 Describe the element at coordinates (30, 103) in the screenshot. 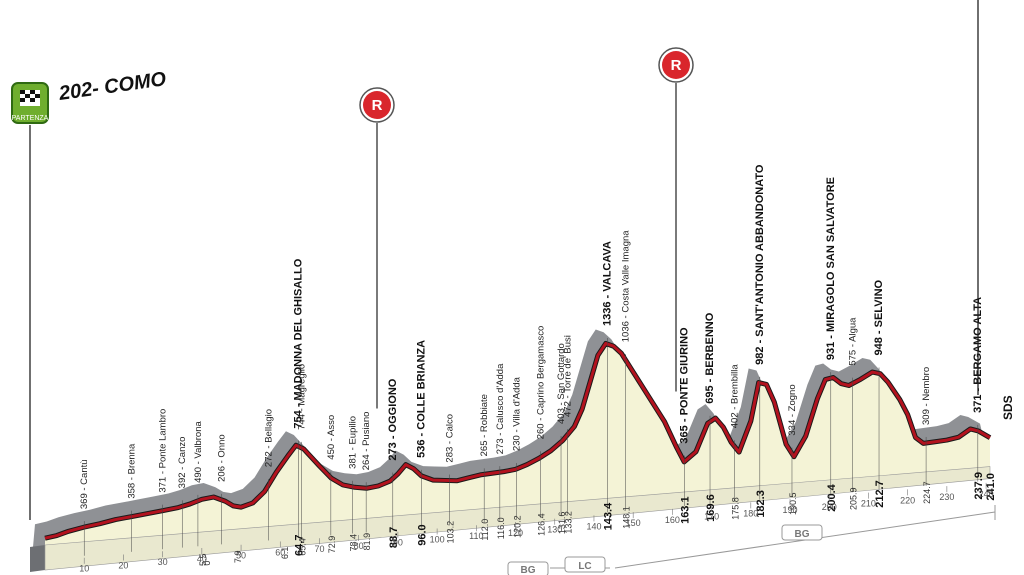

I see `partenza-badge: PARTENZA` at that location.